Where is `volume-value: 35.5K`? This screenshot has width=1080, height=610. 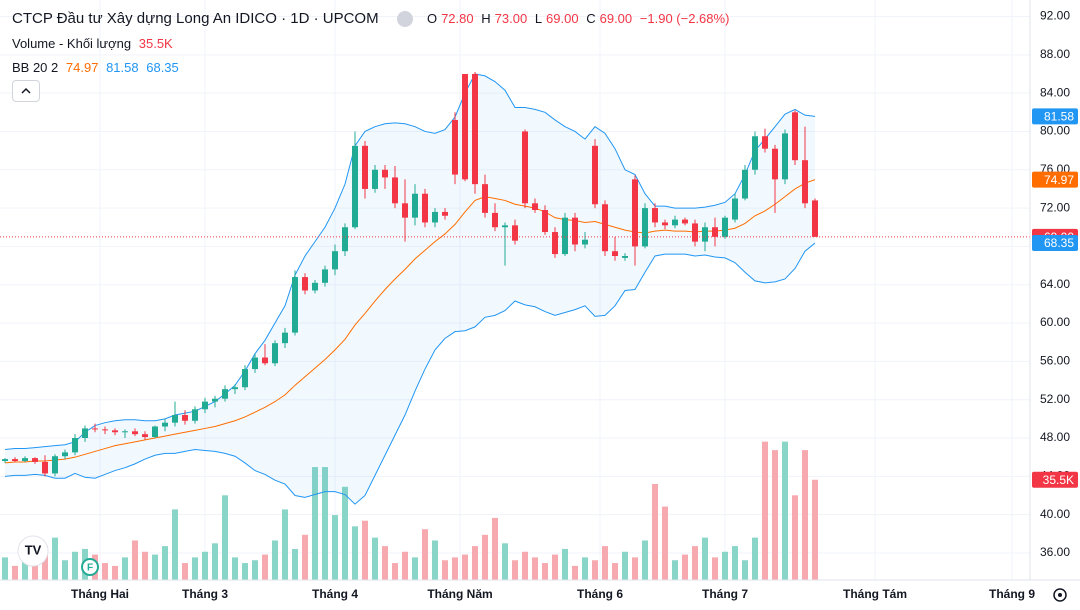 volume-value: 35.5K is located at coordinates (155, 43).